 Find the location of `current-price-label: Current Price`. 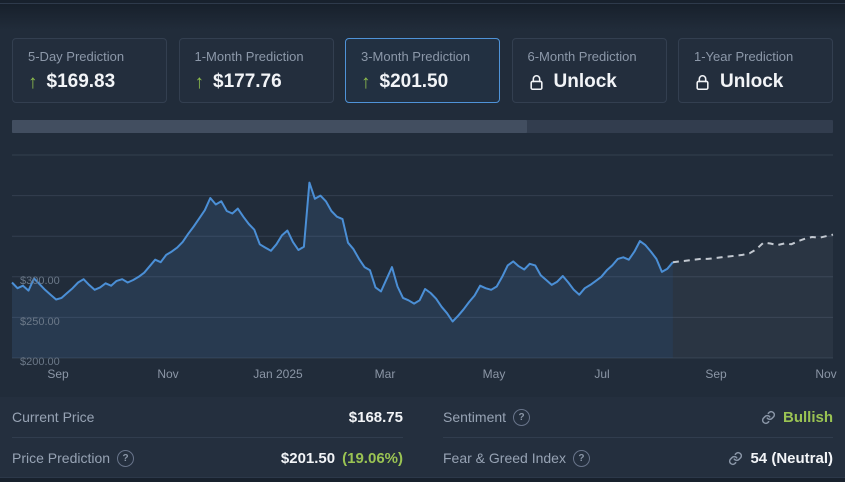

current-price-label: Current Price is located at coordinates (53, 417).